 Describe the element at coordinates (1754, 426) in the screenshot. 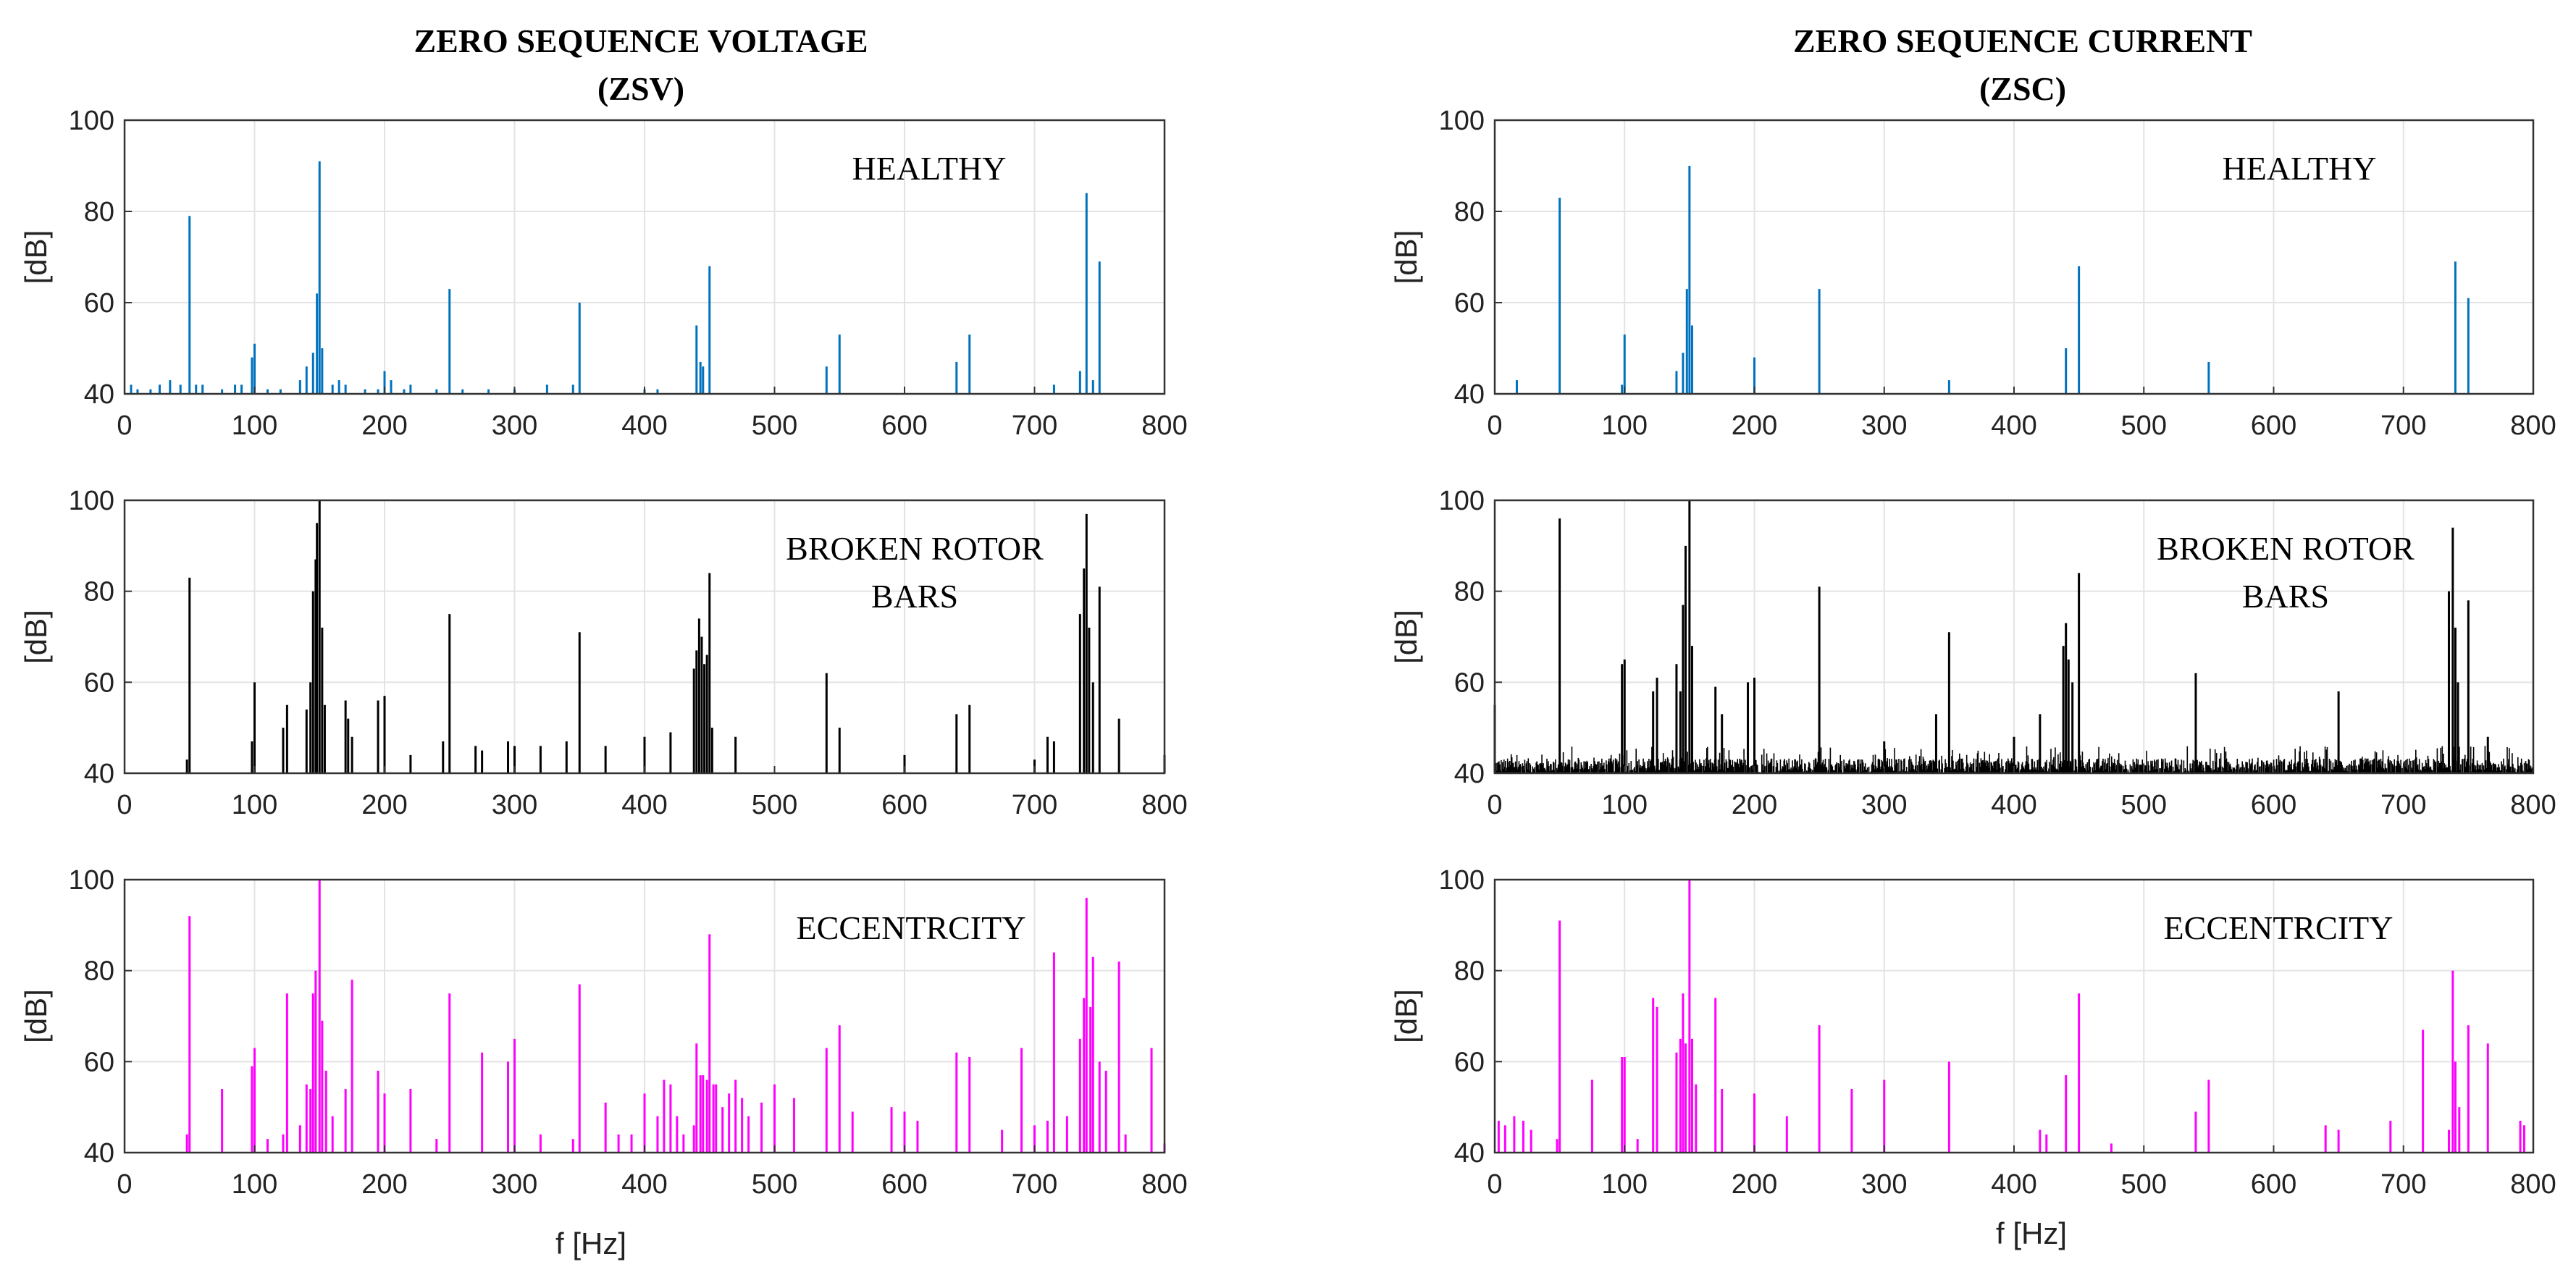

I see `panel-zsc-1-xtick-200: 200` at that location.